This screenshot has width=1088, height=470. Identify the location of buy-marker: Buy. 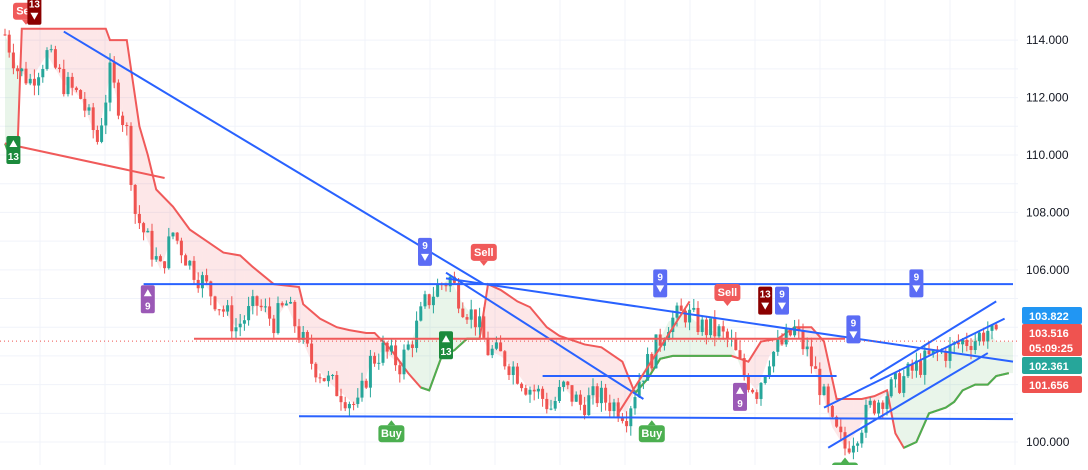
(391, 431).